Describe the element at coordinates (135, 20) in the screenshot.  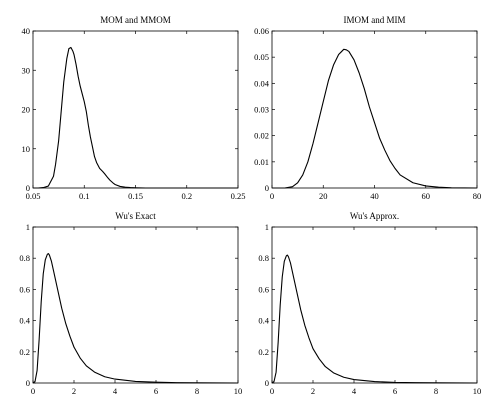
I see `chart-title: MOM and MMOM` at that location.